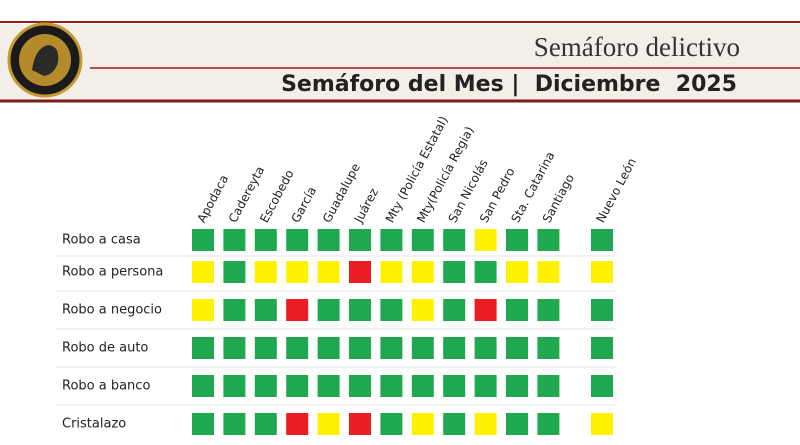  What do you see at coordinates (45, 60) in the screenshot?
I see `logo` at bounding box center [45, 60].